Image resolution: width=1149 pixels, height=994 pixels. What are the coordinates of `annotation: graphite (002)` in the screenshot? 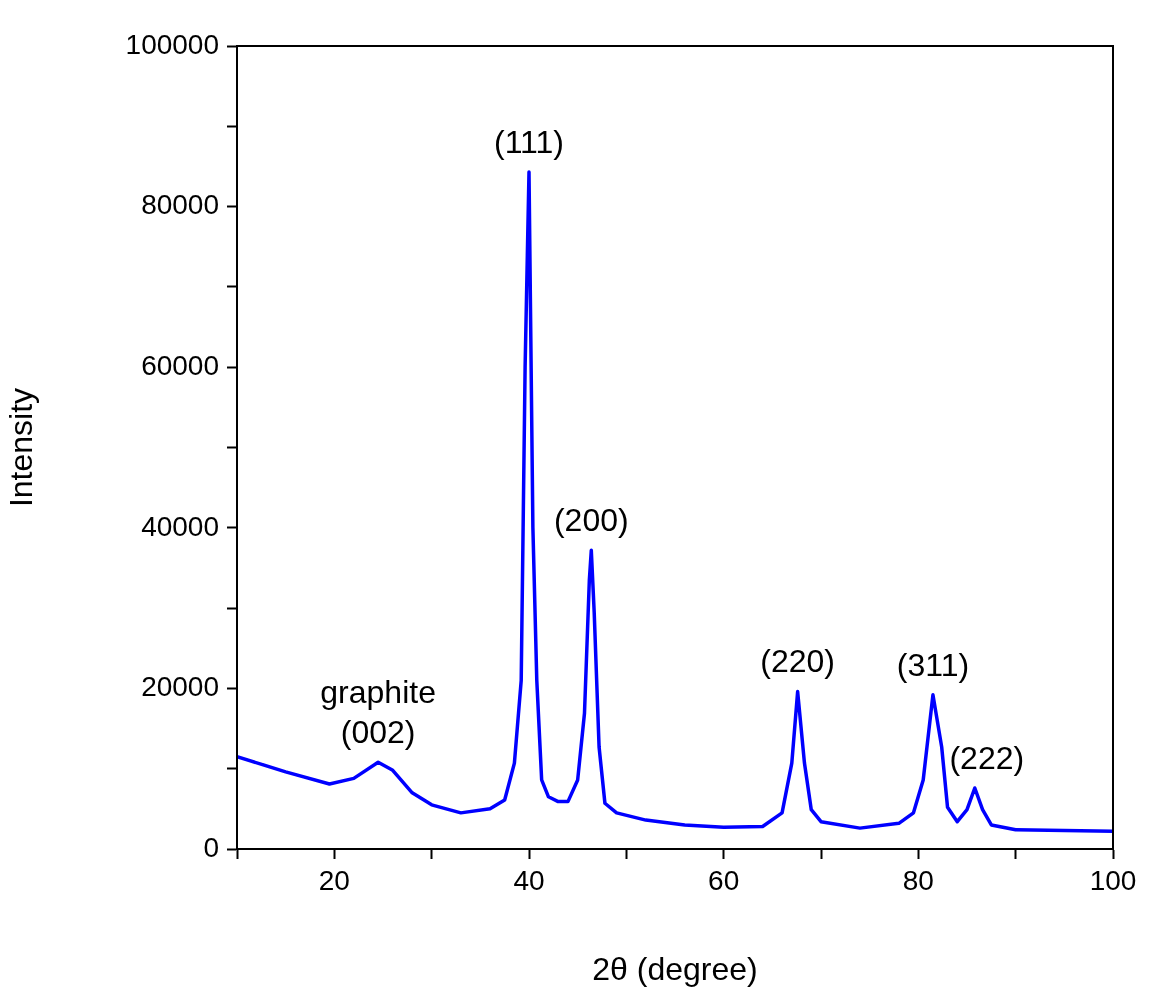 It's located at (378, 712).